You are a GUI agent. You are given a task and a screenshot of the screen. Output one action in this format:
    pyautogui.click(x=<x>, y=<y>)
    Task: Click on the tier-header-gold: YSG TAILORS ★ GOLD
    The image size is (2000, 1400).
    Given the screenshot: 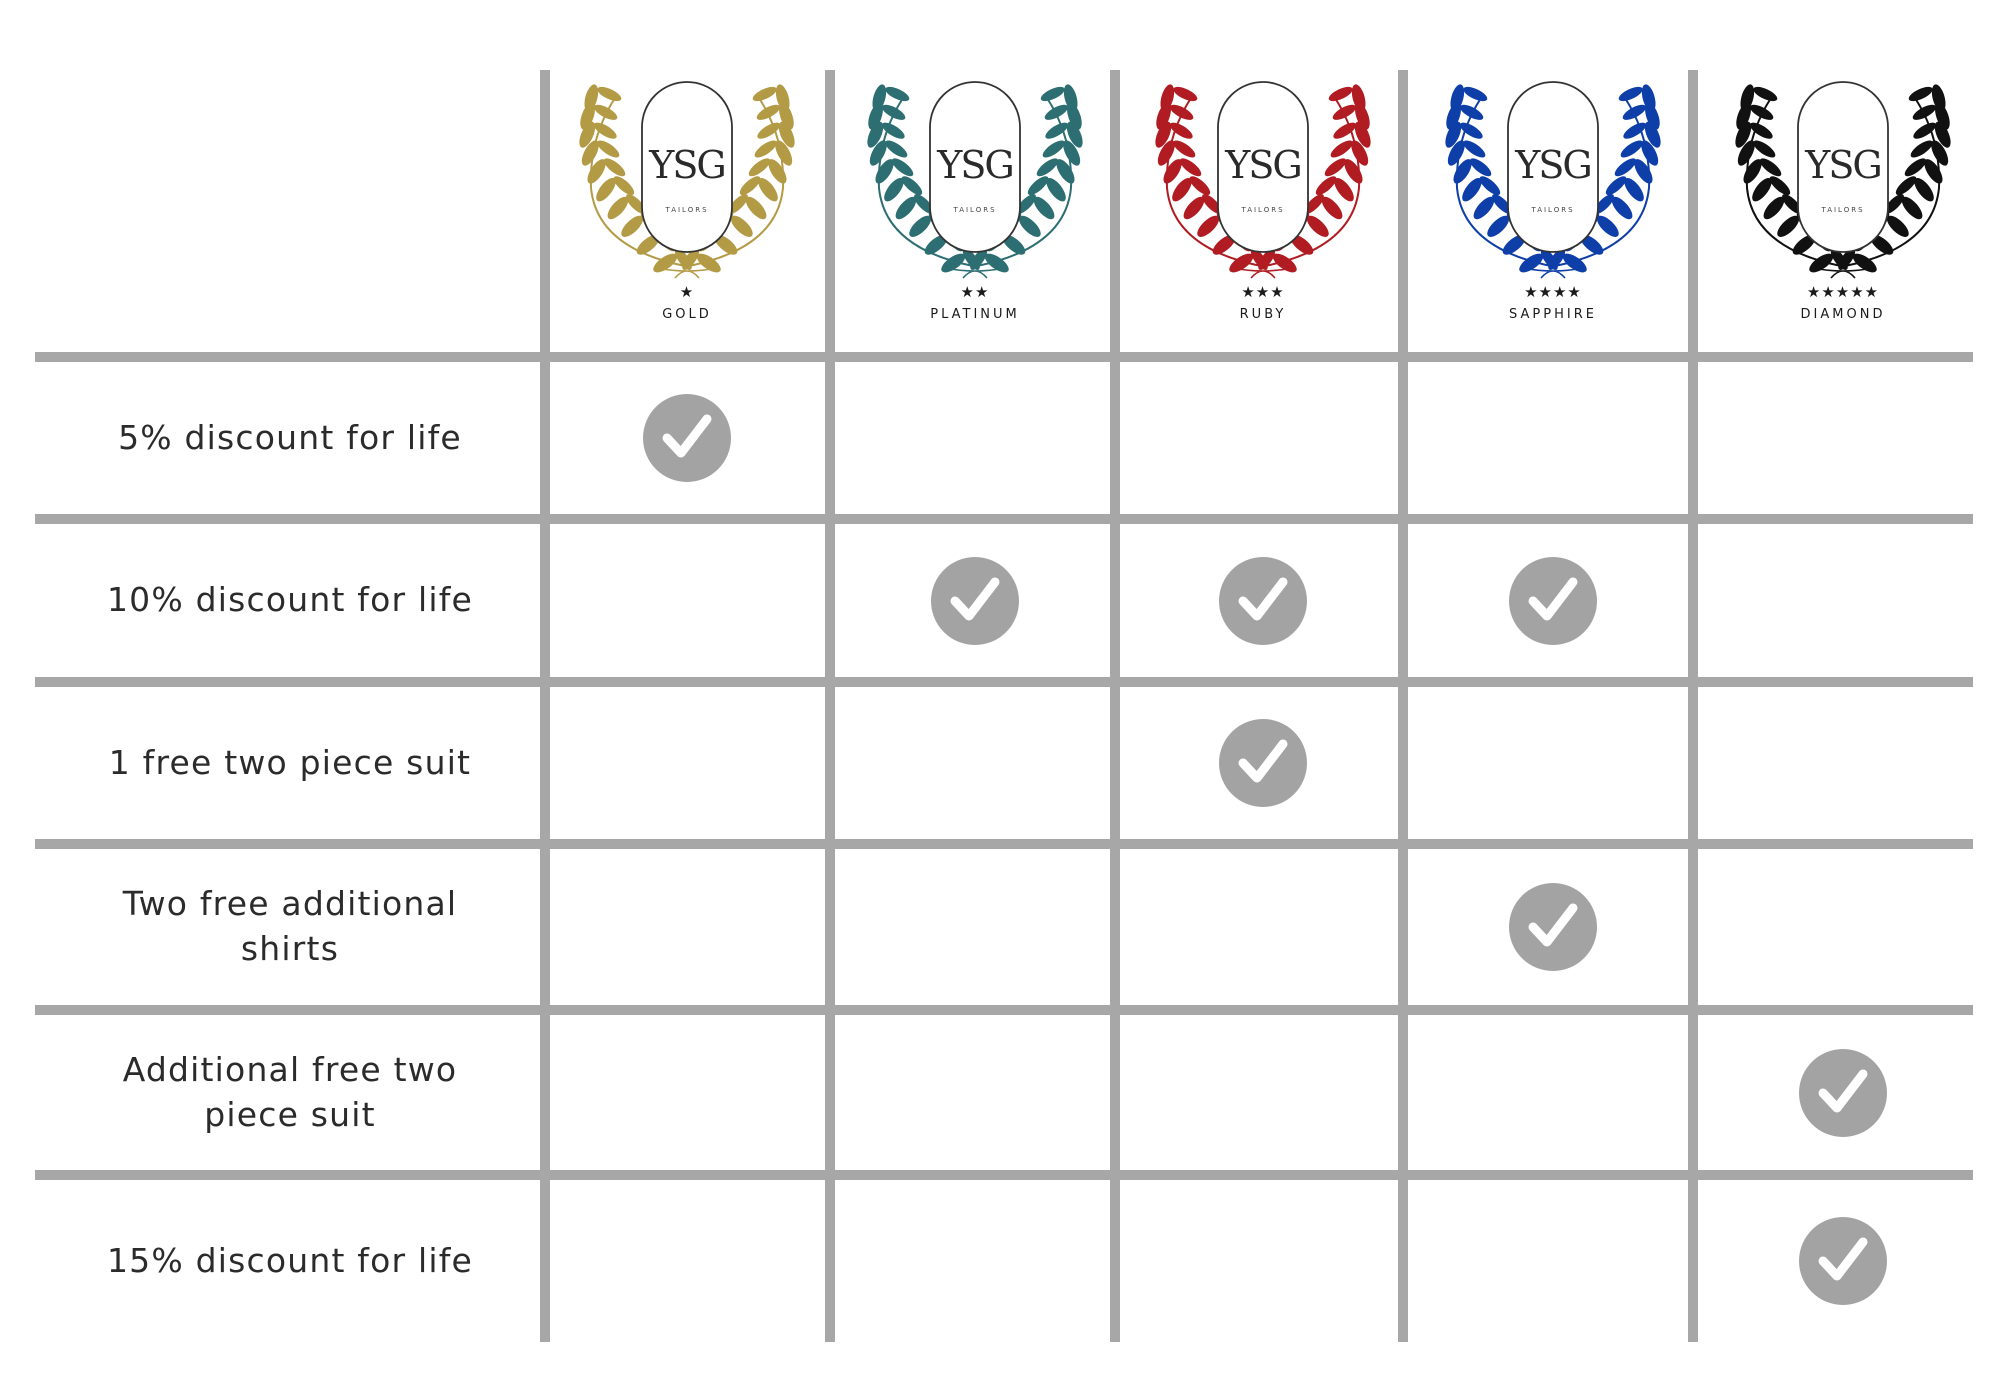 What is the action you would take?
    pyautogui.click(x=687, y=203)
    